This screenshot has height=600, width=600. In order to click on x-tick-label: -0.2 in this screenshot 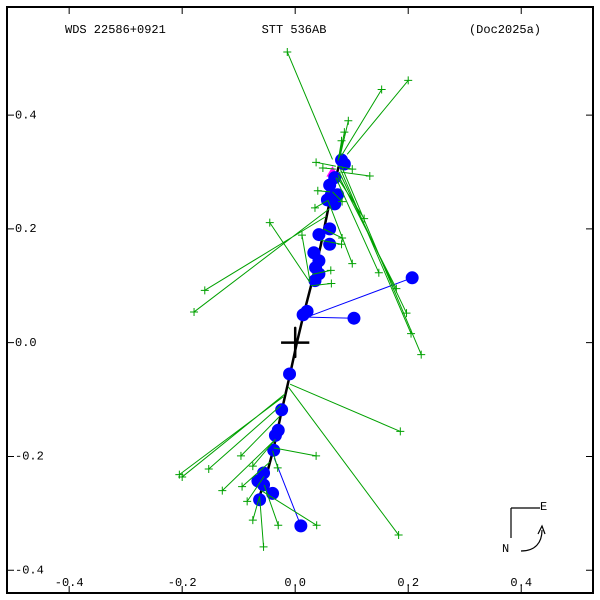, I will do `click(182, 583)`.